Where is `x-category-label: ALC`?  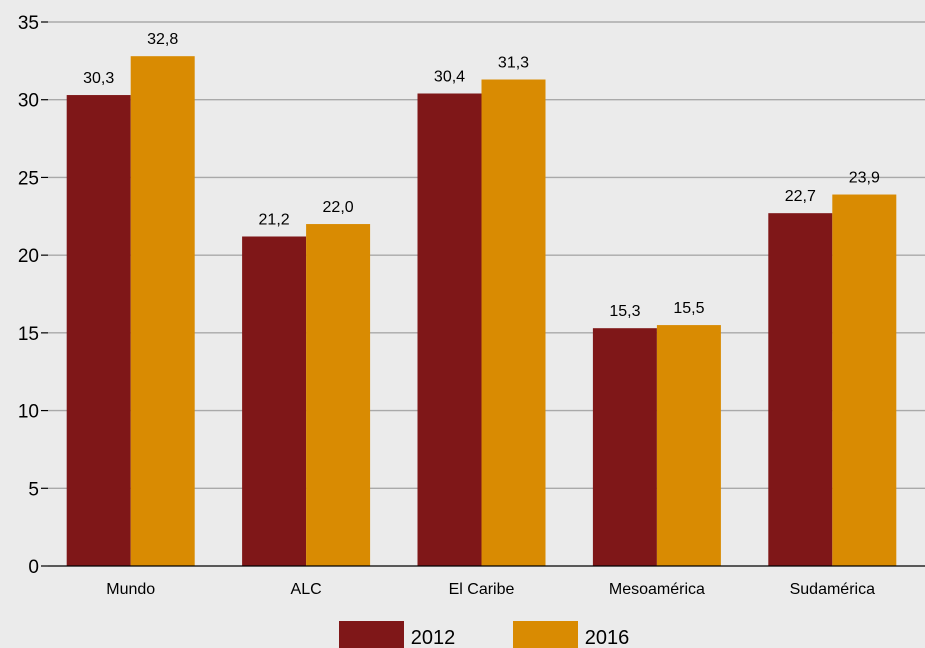 x-category-label: ALC is located at coordinates (306, 589).